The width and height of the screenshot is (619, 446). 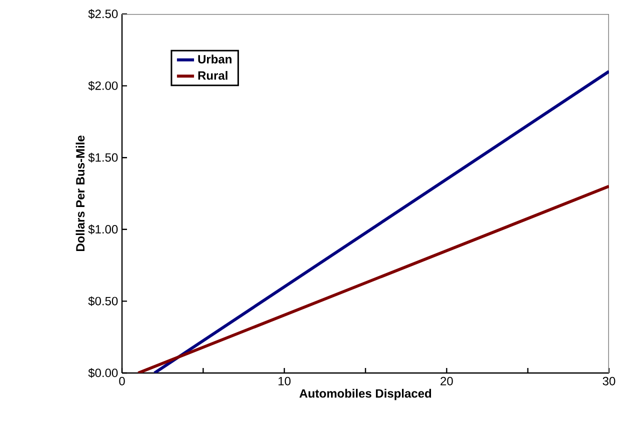 What do you see at coordinates (103, 229) in the screenshot?
I see `y-tick-label: $1.00` at bounding box center [103, 229].